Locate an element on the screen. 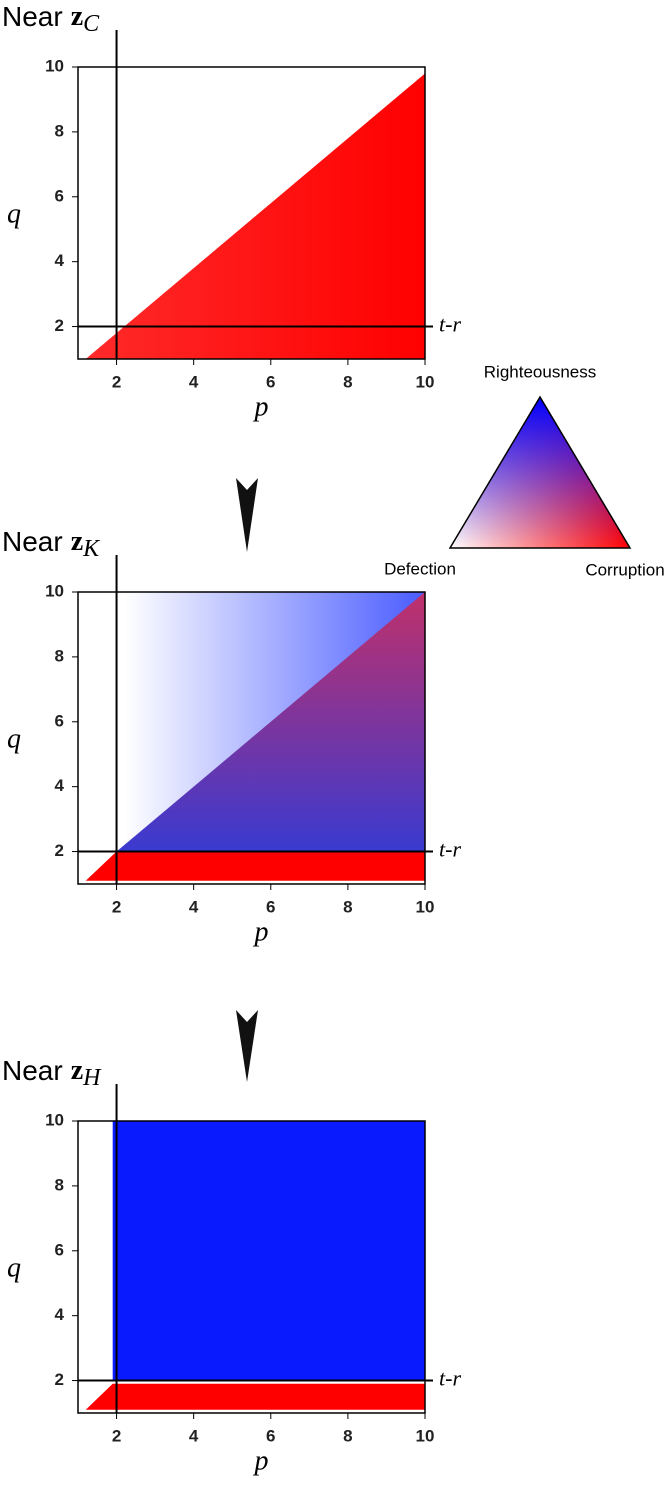  panel-title: Near zC is located at coordinates (51, 18).